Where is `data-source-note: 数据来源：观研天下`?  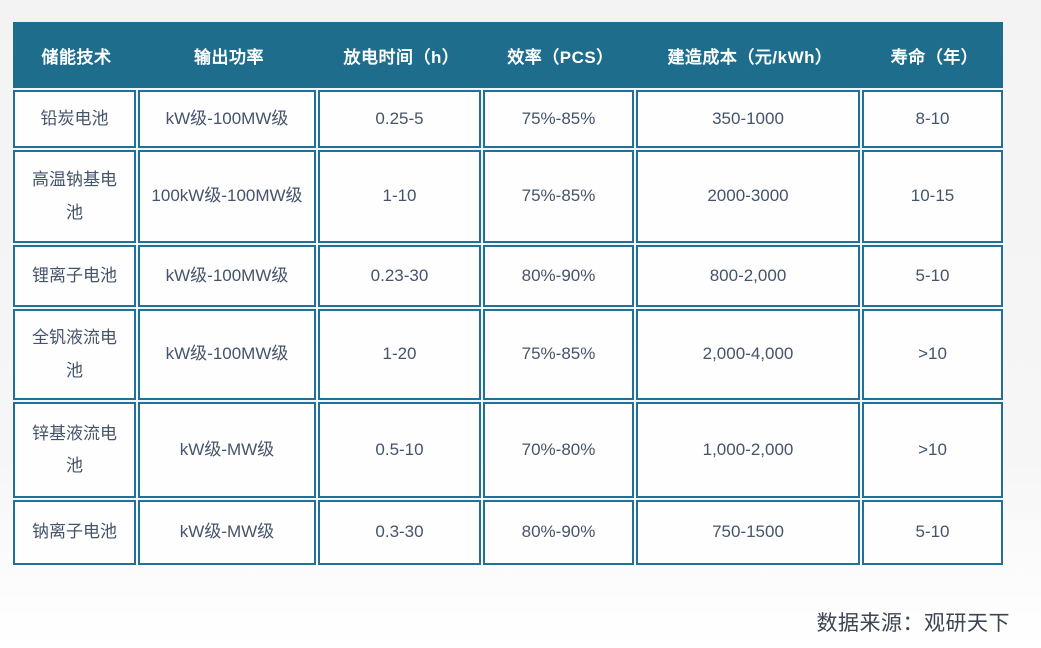 data-source-note: 数据来源：观研天下 is located at coordinates (913, 623).